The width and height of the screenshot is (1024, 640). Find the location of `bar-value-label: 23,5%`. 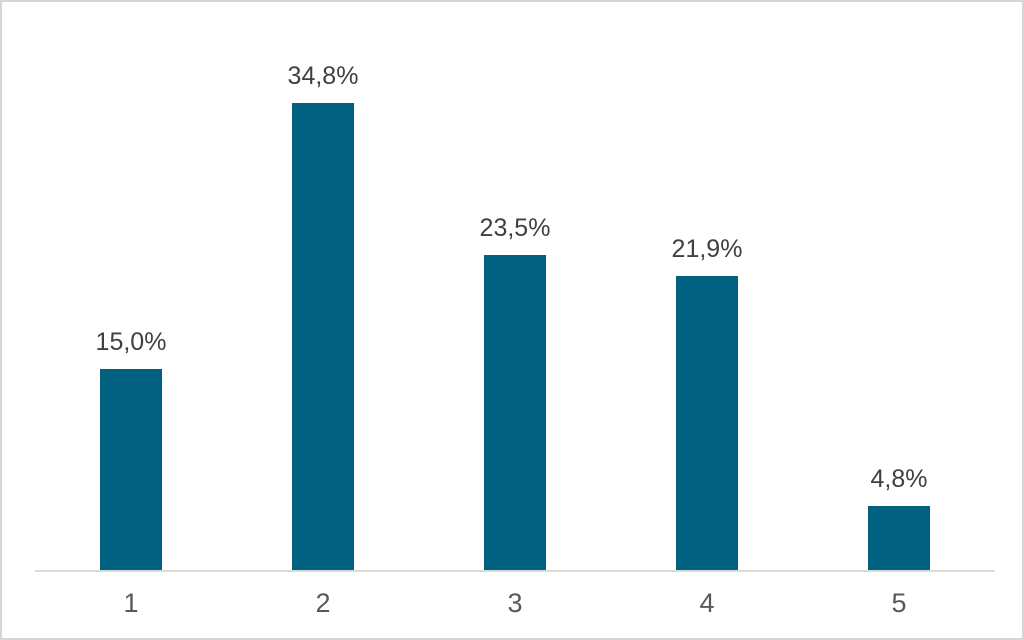

bar-value-label: 23,5% is located at coordinates (515, 228).